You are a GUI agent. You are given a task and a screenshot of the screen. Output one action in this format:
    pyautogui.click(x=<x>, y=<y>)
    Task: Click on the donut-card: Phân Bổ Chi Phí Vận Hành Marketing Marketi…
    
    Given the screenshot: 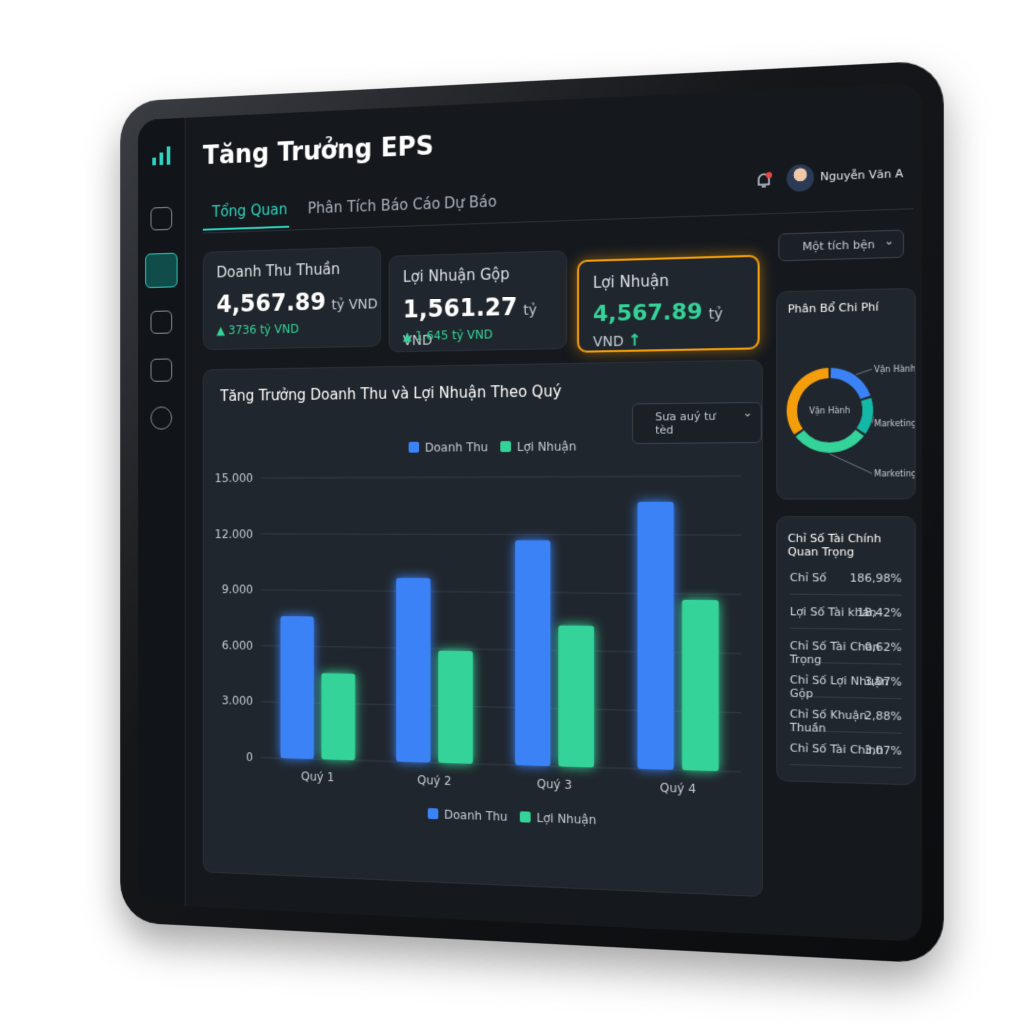 What is the action you would take?
    pyautogui.click(x=846, y=393)
    